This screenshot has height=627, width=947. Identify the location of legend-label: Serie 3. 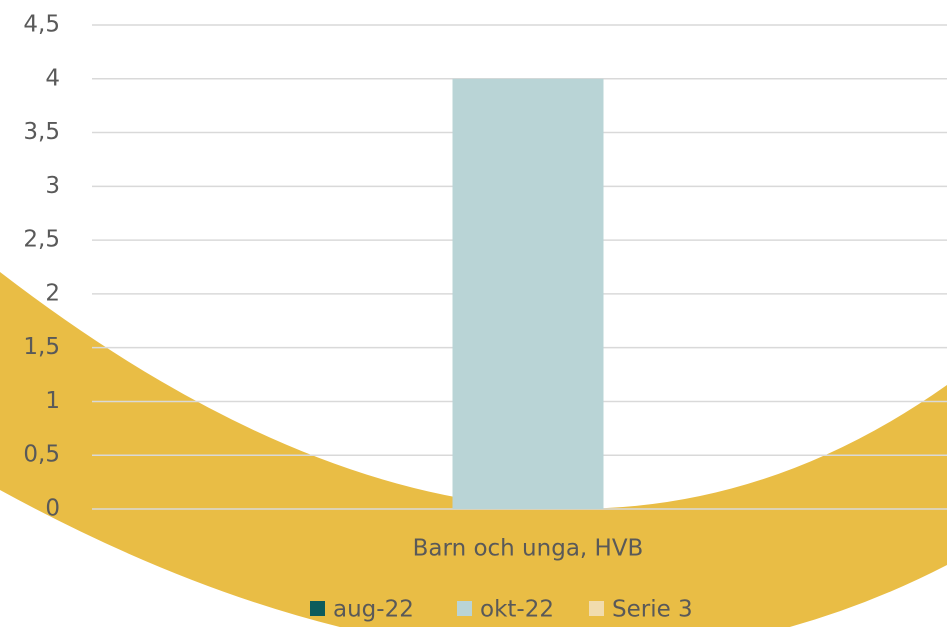
(652, 610).